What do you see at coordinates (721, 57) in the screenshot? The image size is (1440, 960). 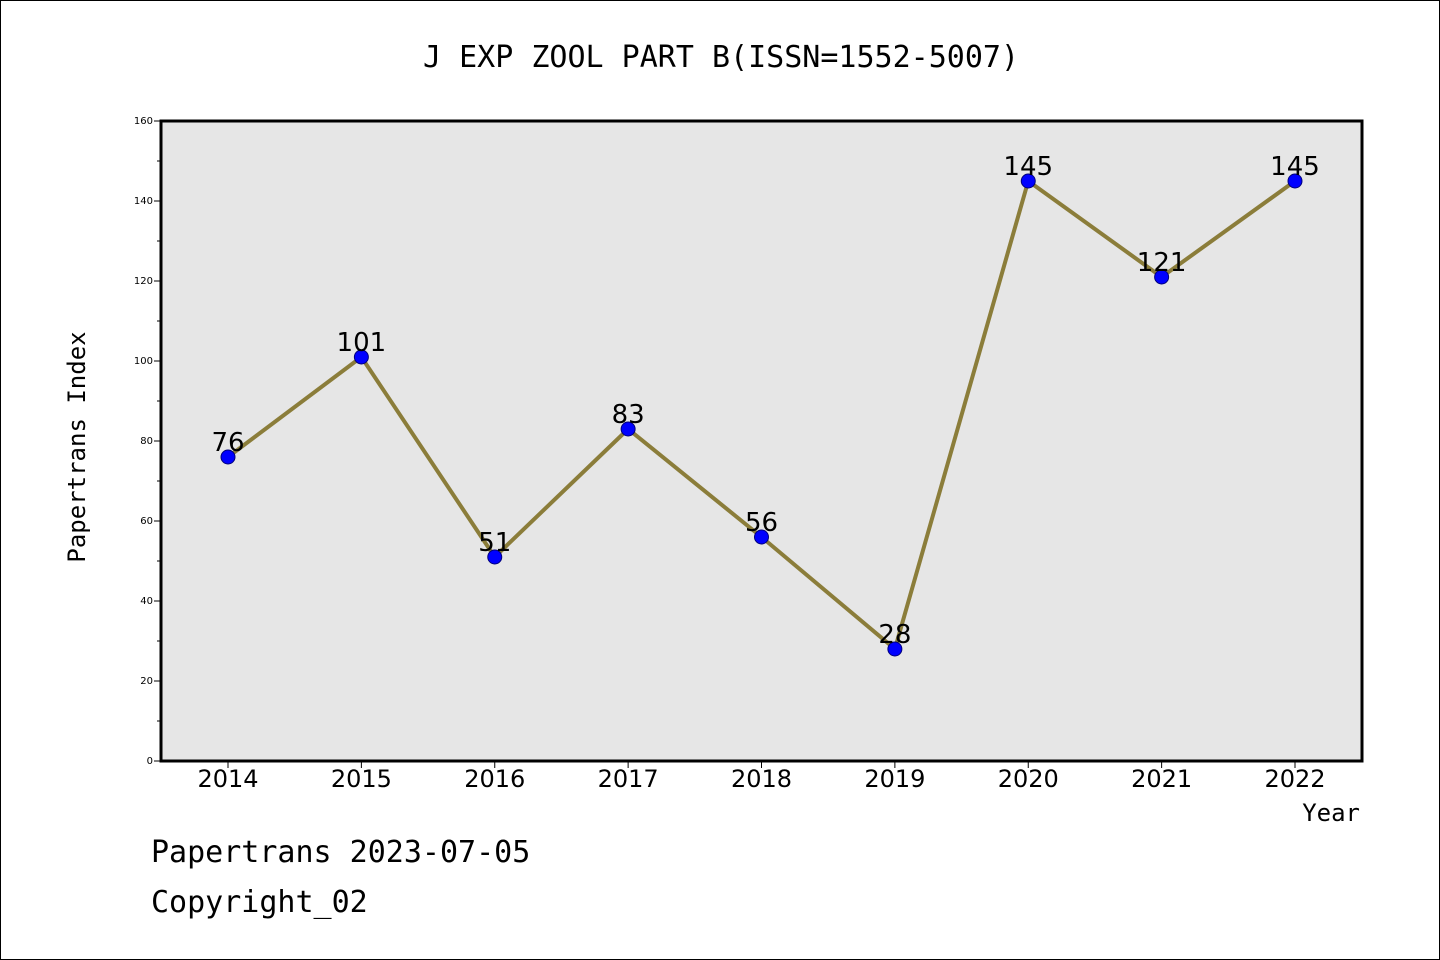 I see `chart-title: J EXP ZOOL PART B(ISSN=1552-5007)` at bounding box center [721, 57].